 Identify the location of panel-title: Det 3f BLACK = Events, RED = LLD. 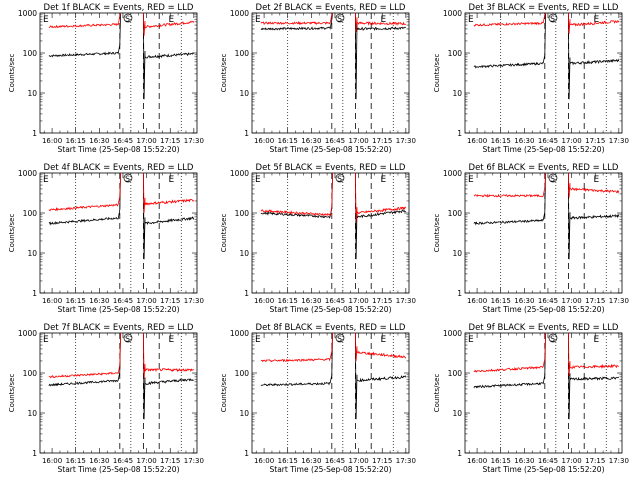
(544, 8).